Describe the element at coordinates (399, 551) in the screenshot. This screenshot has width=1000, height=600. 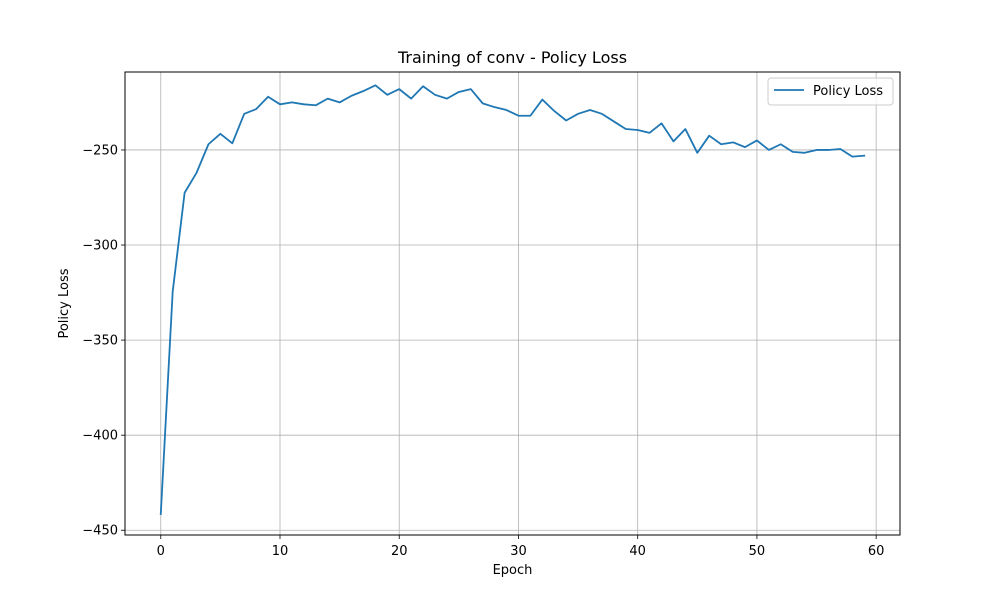
I see `x-tick-label: 20` at that location.